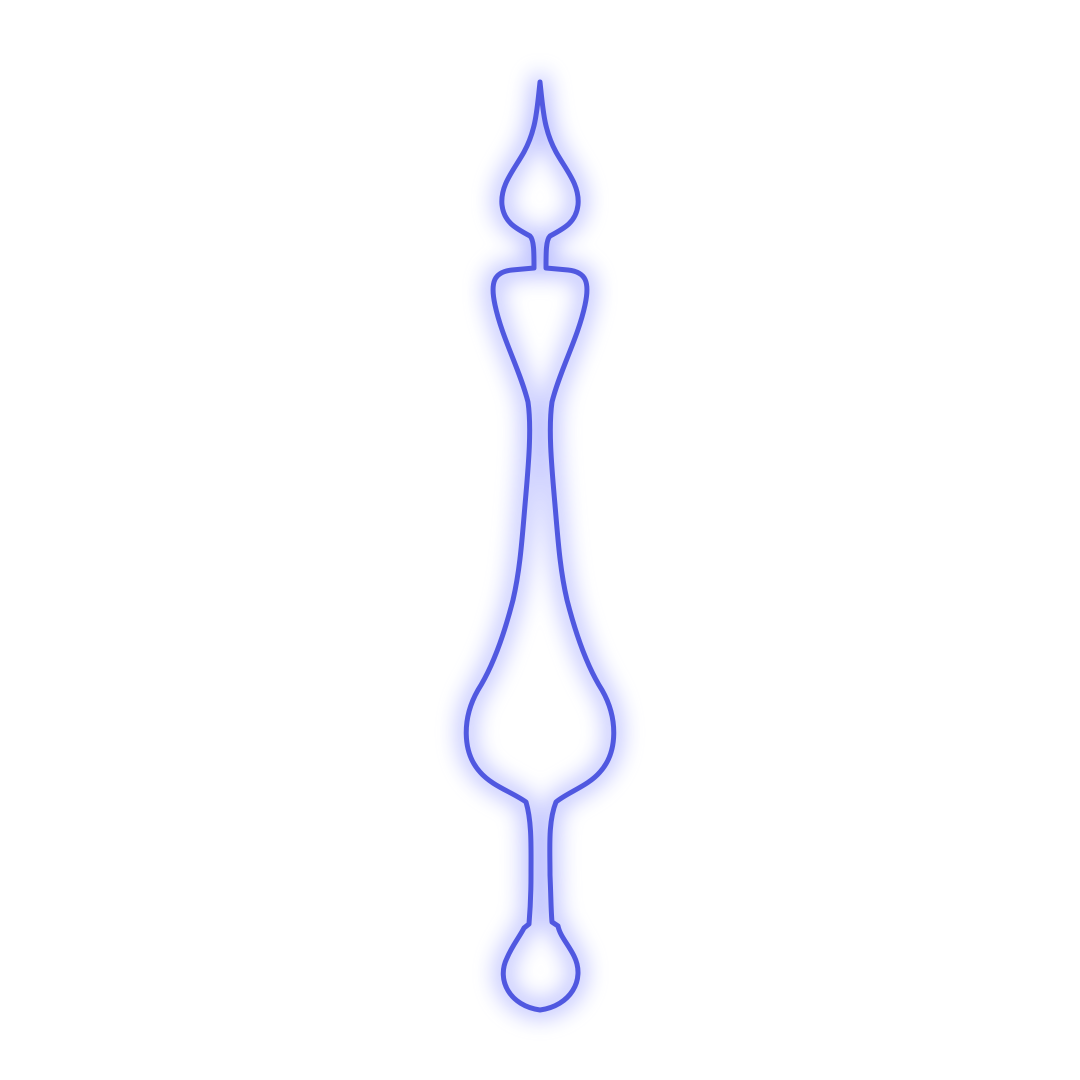 The width and height of the screenshot is (1080, 1080). I want to click on ornament-glow, so click(540, 546).